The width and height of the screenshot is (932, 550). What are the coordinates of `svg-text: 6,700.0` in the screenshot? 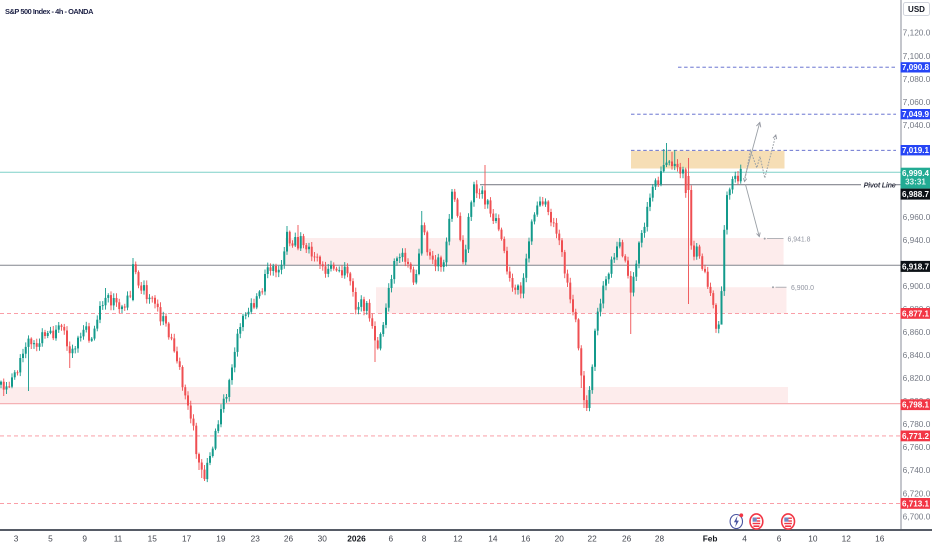 It's located at (917, 516).